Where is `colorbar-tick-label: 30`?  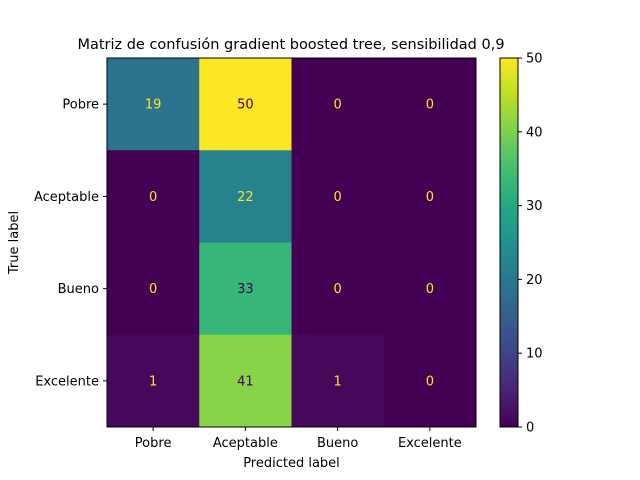 colorbar-tick-label: 30 is located at coordinates (534, 206).